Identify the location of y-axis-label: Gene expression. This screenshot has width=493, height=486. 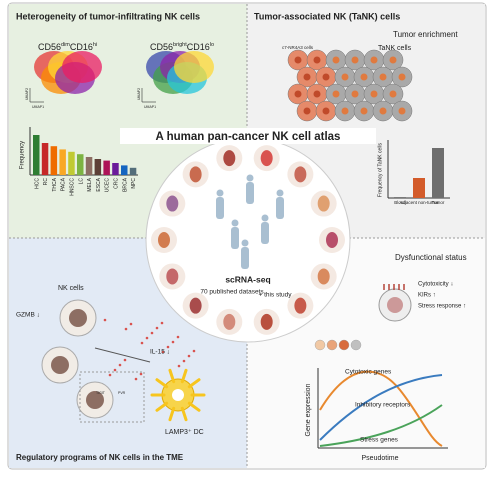
(308, 409).